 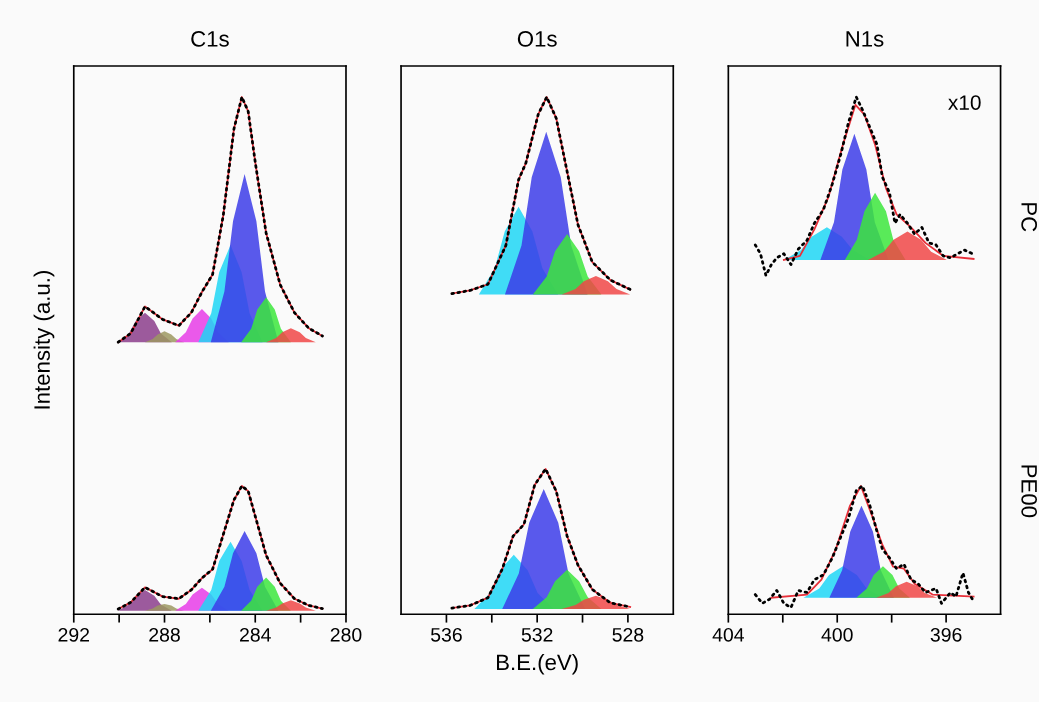 What do you see at coordinates (628, 634) in the screenshot?
I see `x-tick-label: 528` at bounding box center [628, 634].